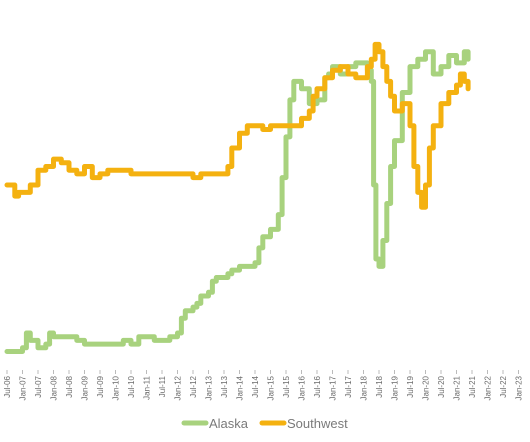 The image size is (530, 442). I want to click on legend-label-southwest: Southwest, so click(317, 423).